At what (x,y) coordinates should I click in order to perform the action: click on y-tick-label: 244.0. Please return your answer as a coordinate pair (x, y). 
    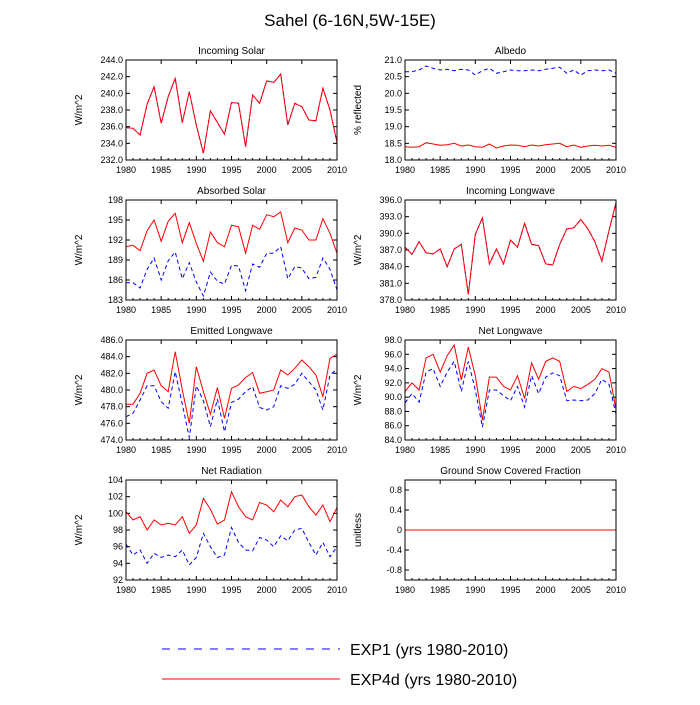
    Looking at the image, I should click on (111, 60).